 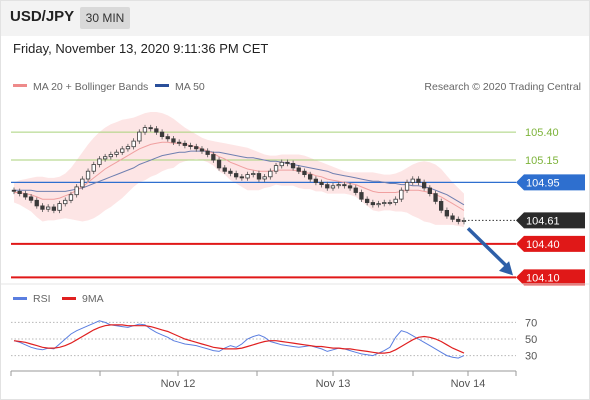 I want to click on x-tick-label: Nov 14, so click(x=468, y=384).